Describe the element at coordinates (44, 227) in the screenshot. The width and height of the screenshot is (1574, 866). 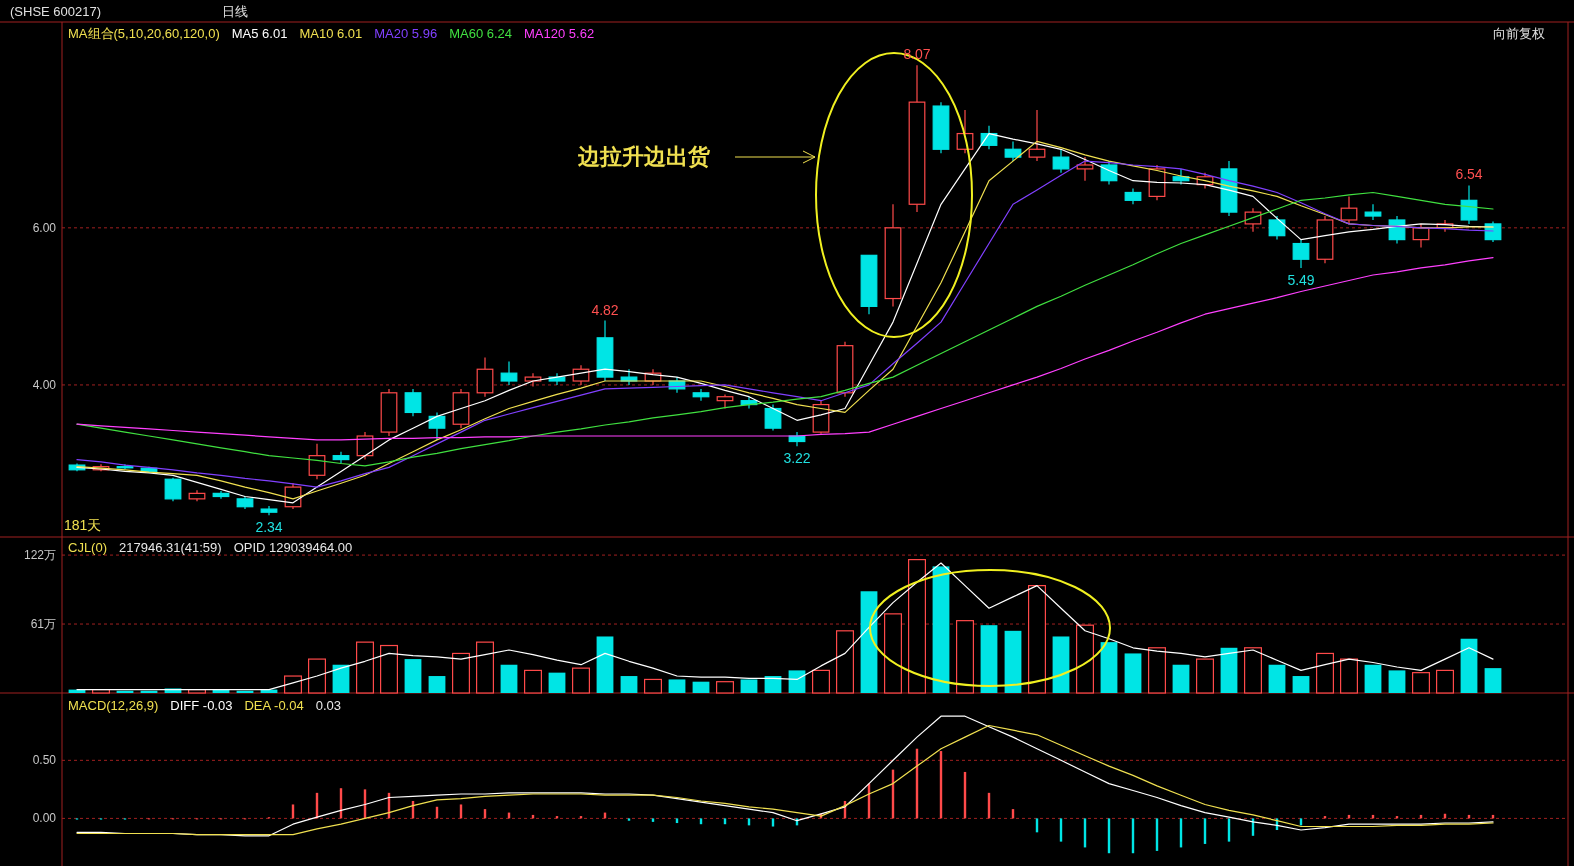
I see `y-tick-label: 6.00` at that location.